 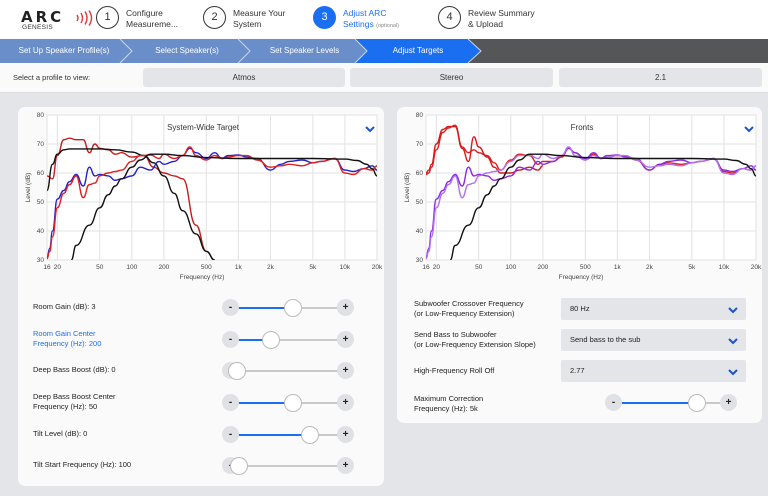 What do you see at coordinates (605, 339) in the screenshot?
I see `send-bass-value: Send bass to the sub` at bounding box center [605, 339].